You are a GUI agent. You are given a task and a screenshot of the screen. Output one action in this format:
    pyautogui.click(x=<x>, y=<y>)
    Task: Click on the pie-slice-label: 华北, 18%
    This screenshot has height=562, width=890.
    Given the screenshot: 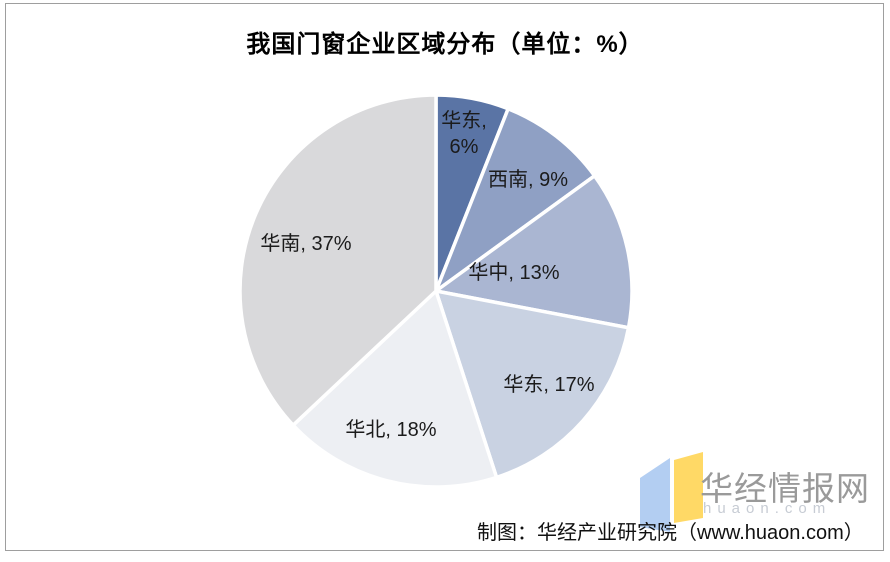 What is the action you would take?
    pyautogui.click(x=390, y=429)
    